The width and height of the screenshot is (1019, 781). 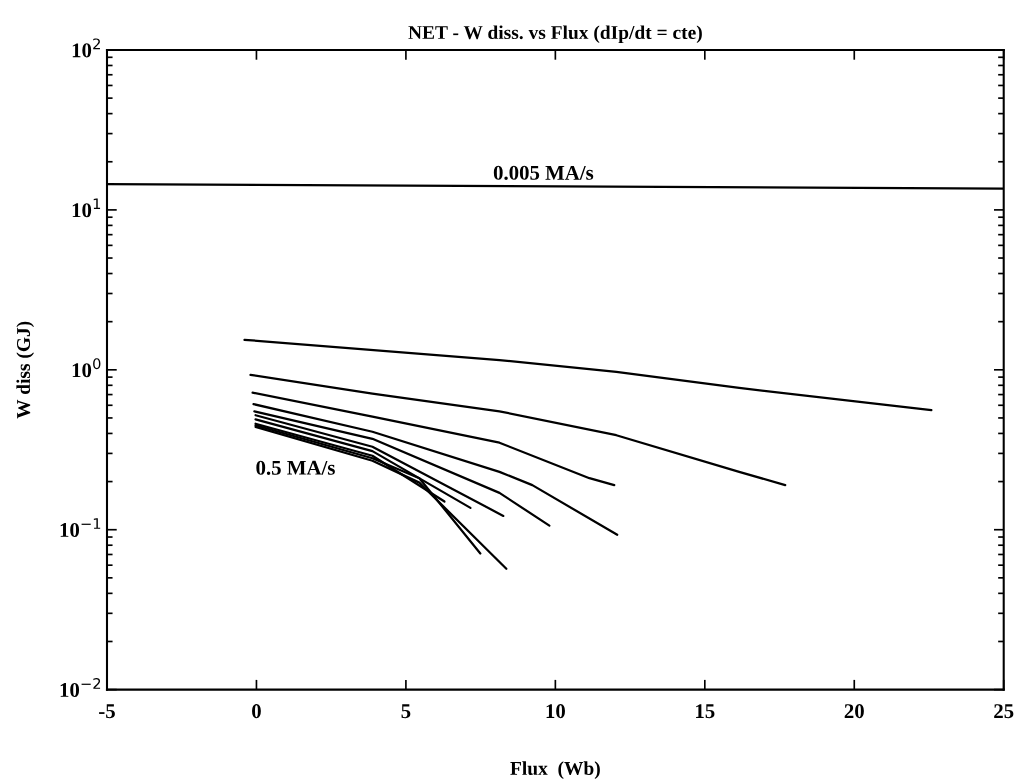 I want to click on series-label: 0.5 MA/s, so click(x=295, y=467).